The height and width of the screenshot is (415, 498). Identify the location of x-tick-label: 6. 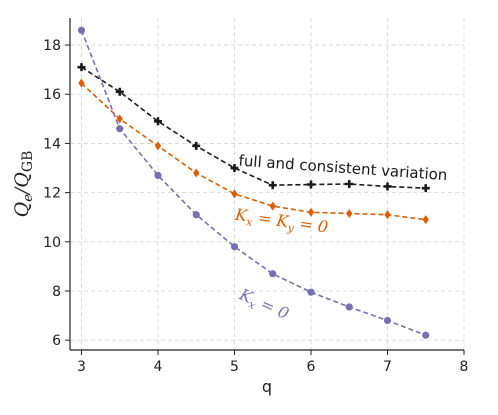
(311, 367).